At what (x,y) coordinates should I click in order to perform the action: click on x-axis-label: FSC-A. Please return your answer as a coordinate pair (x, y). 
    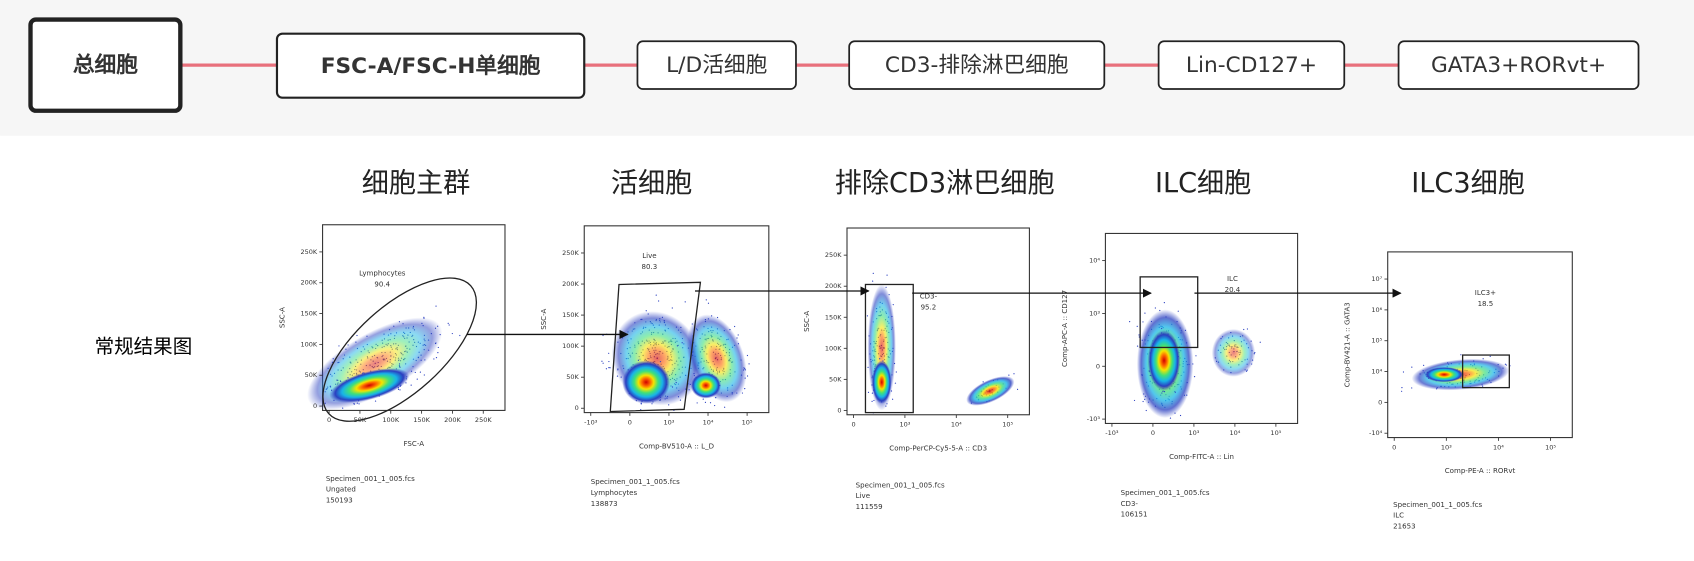
    Looking at the image, I should click on (414, 443).